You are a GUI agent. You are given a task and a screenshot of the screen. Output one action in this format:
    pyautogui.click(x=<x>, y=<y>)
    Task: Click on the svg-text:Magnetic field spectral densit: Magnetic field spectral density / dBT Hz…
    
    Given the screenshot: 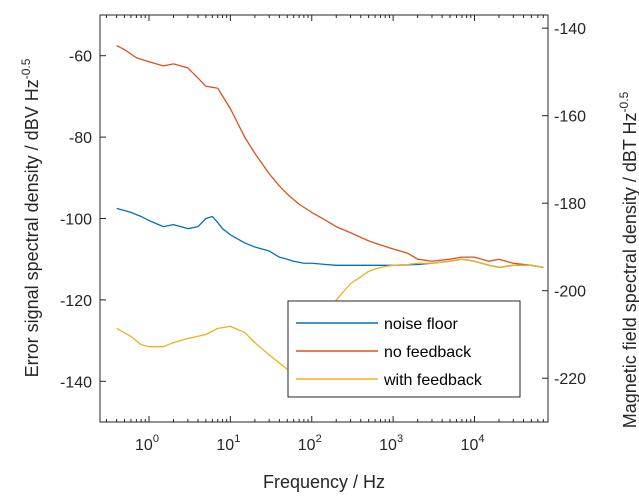 What is the action you would take?
    pyautogui.click(x=628, y=259)
    